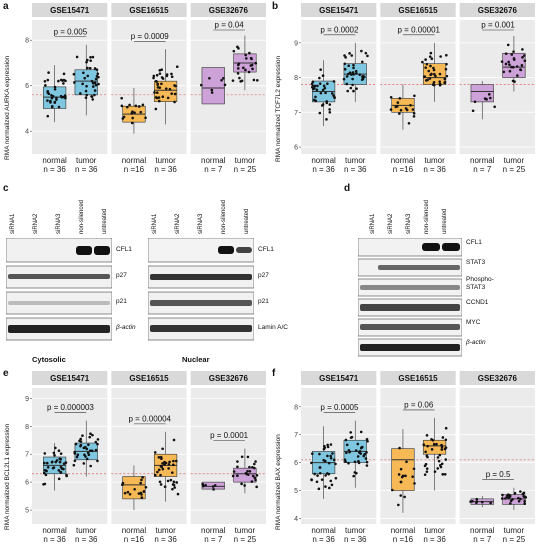 This screenshot has height=550, width=537. Describe the element at coordinates (410, 297) in the screenshot. I see `blot-d-image` at that location.